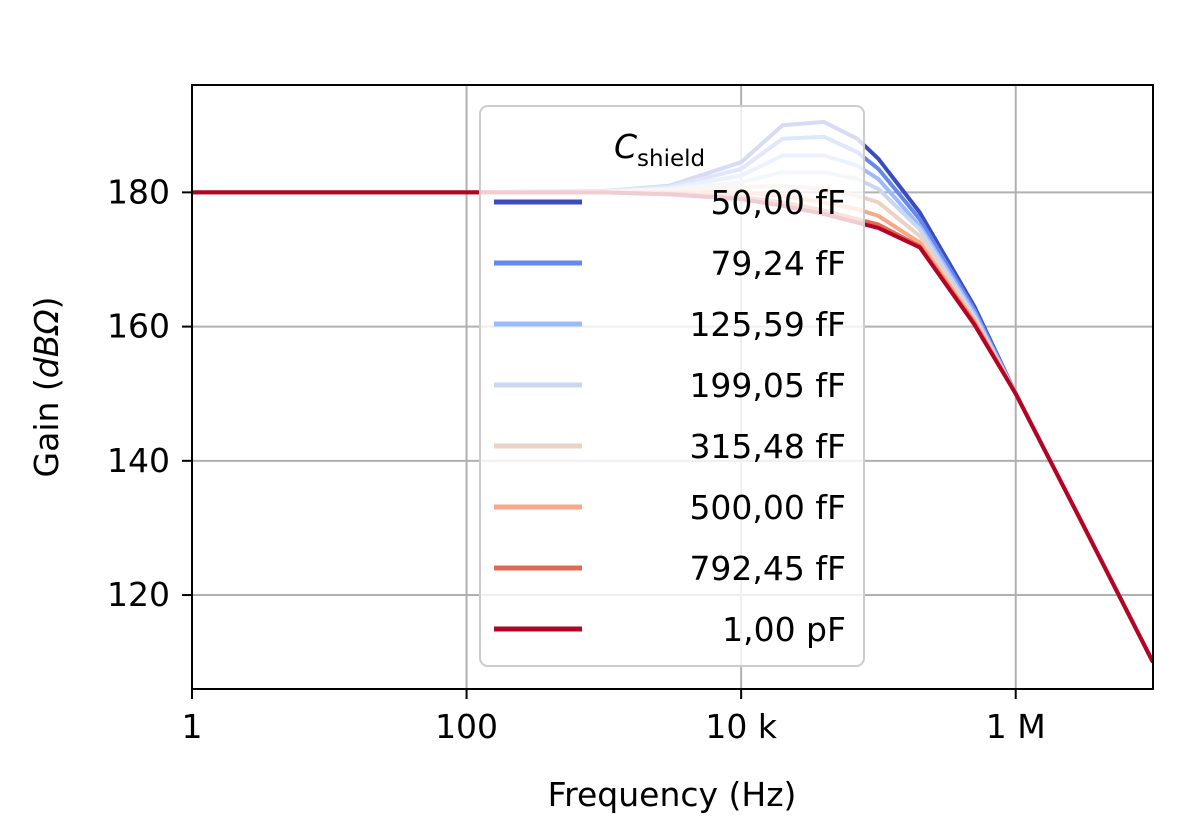 The image size is (1200, 840). What do you see at coordinates (672, 794) in the screenshot?
I see `x-axis-label: Frequency (Hz)` at bounding box center [672, 794].